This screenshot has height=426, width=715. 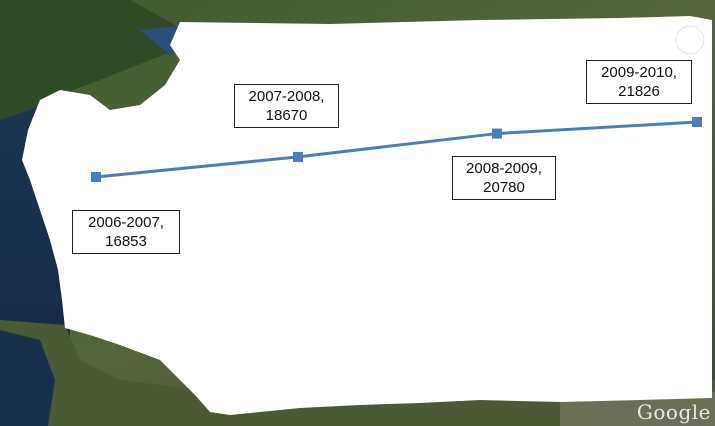 What do you see at coordinates (126, 241) in the screenshot?
I see `data-label-1-value: 16853` at bounding box center [126, 241].